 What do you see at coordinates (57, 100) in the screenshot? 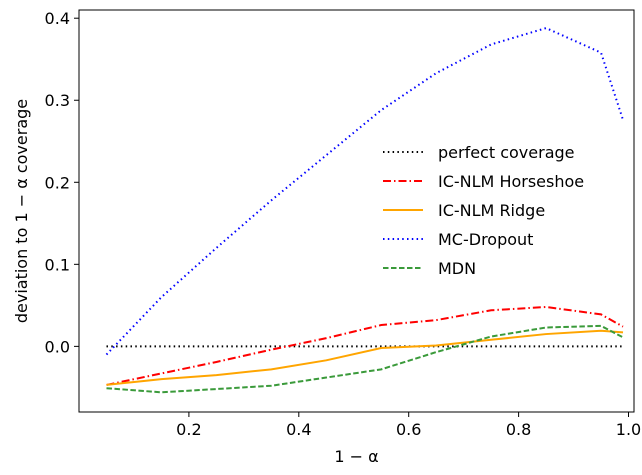
I see `y-tick-label: 0.3` at bounding box center [57, 100].